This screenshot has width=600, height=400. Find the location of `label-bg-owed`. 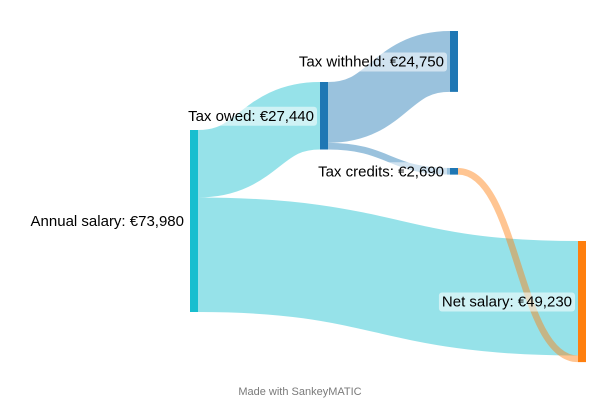

label-bg-owed is located at coordinates (251, 116).